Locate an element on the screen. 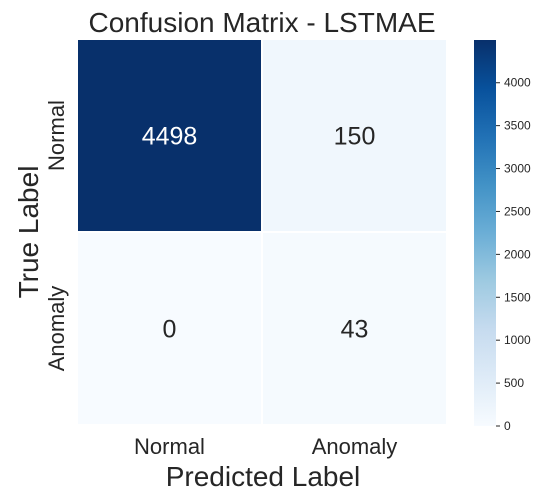 Image resolution: width=542 pixels, height=503 pixels. colorbar-tick-label: 2500 is located at coordinates (517, 211).